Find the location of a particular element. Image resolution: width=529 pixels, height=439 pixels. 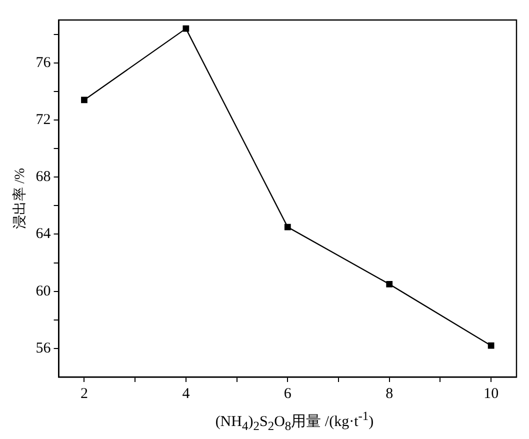

y-tick-label: 56 is located at coordinates (44, 348).